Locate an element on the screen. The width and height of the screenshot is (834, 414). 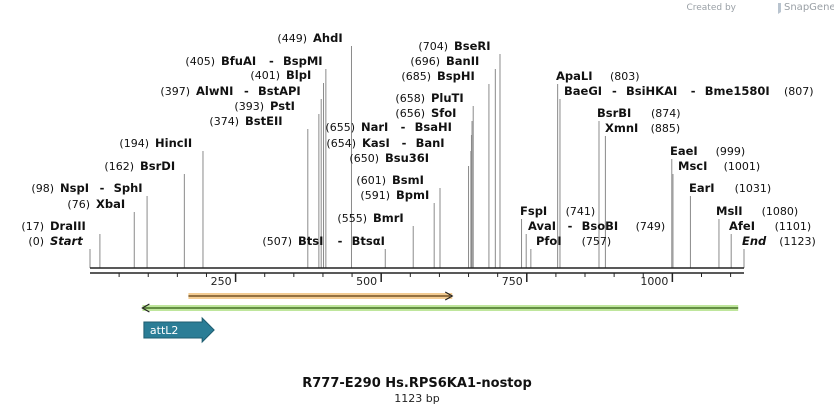
enzyme-name: BsoBI is located at coordinates (600, 226).